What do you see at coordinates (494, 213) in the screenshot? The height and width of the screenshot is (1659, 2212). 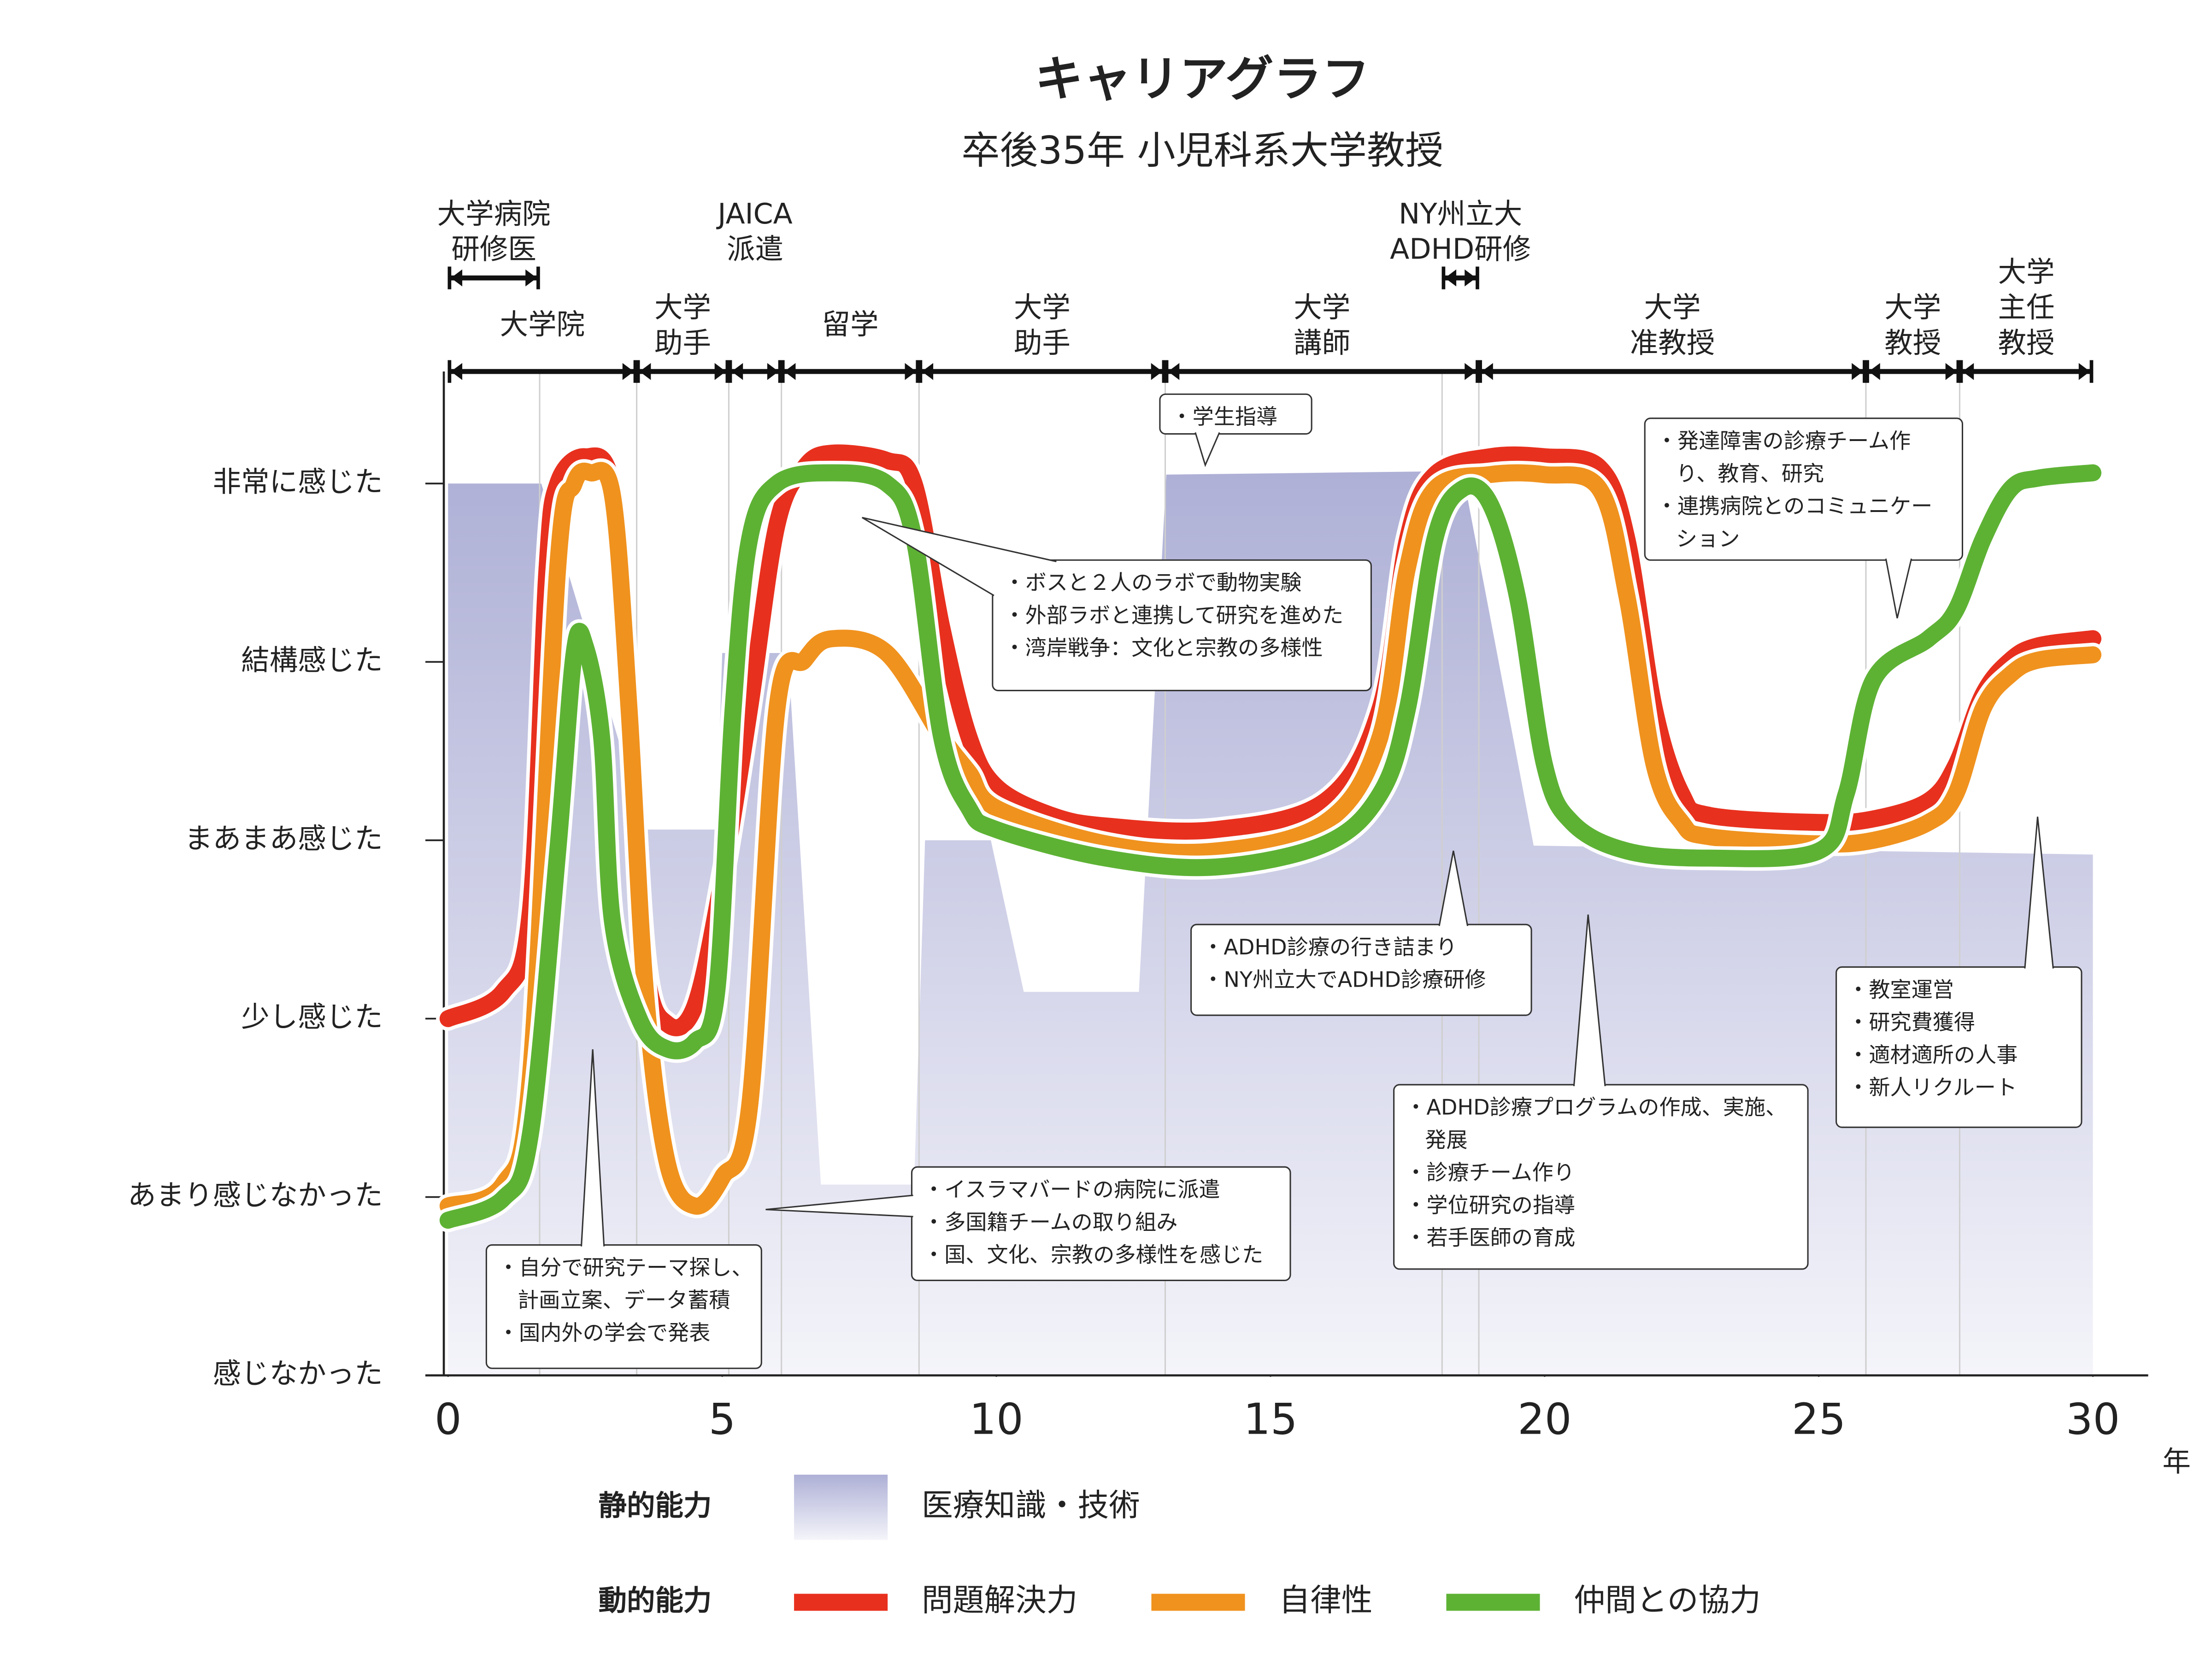 I see `sub-phase-label: 大学病院` at bounding box center [494, 213].